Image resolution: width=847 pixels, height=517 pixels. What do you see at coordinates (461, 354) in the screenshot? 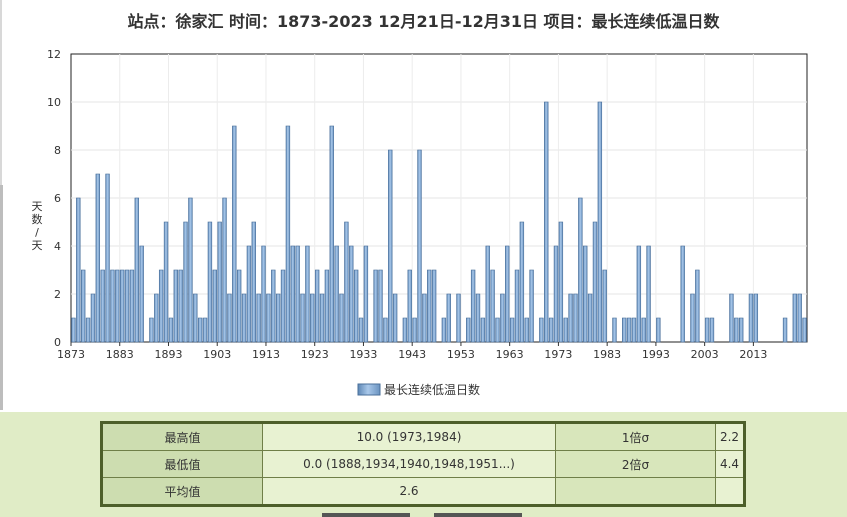
I see `x-tick-label: 1953` at bounding box center [461, 354].